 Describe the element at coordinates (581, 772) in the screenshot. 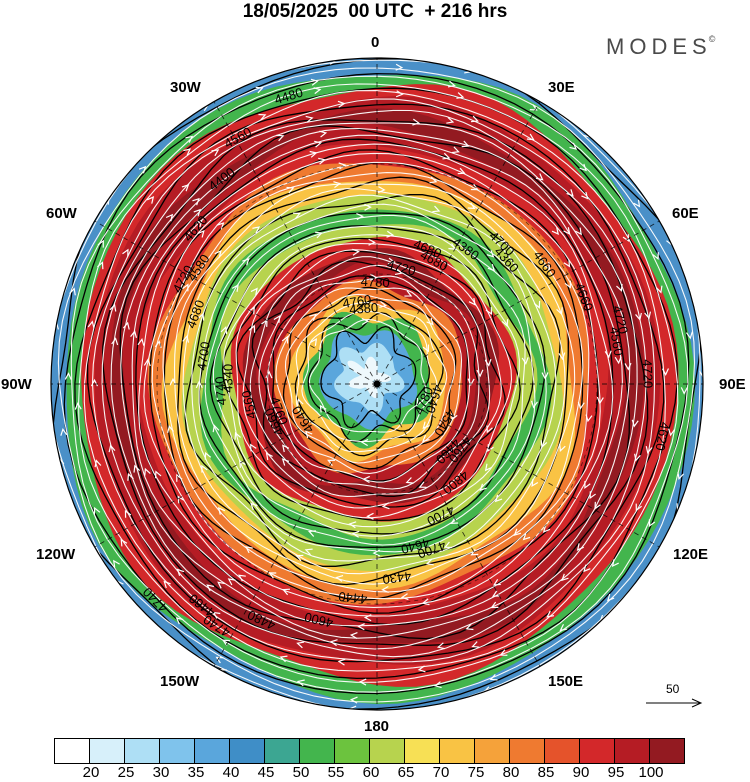

I see `colorbar-tick-label: 90` at that location.